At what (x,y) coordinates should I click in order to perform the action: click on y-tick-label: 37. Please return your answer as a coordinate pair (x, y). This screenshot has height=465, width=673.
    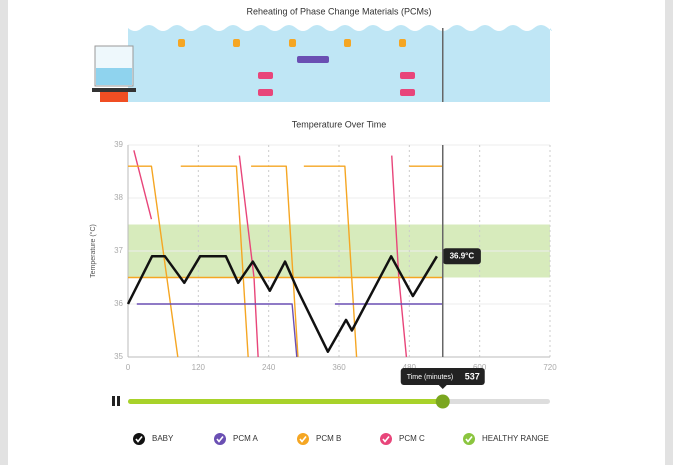
    Looking at the image, I should click on (118, 250).